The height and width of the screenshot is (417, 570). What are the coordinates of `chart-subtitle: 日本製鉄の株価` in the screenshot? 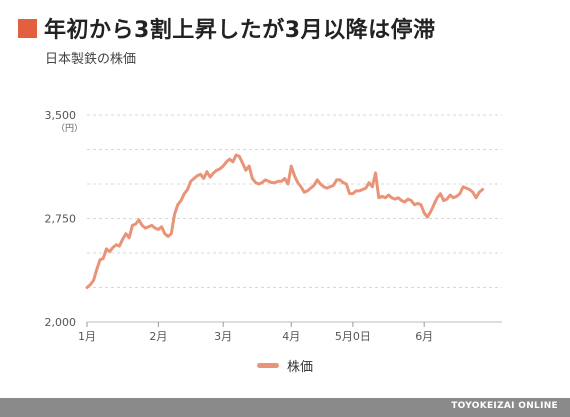 It's located at (91, 59).